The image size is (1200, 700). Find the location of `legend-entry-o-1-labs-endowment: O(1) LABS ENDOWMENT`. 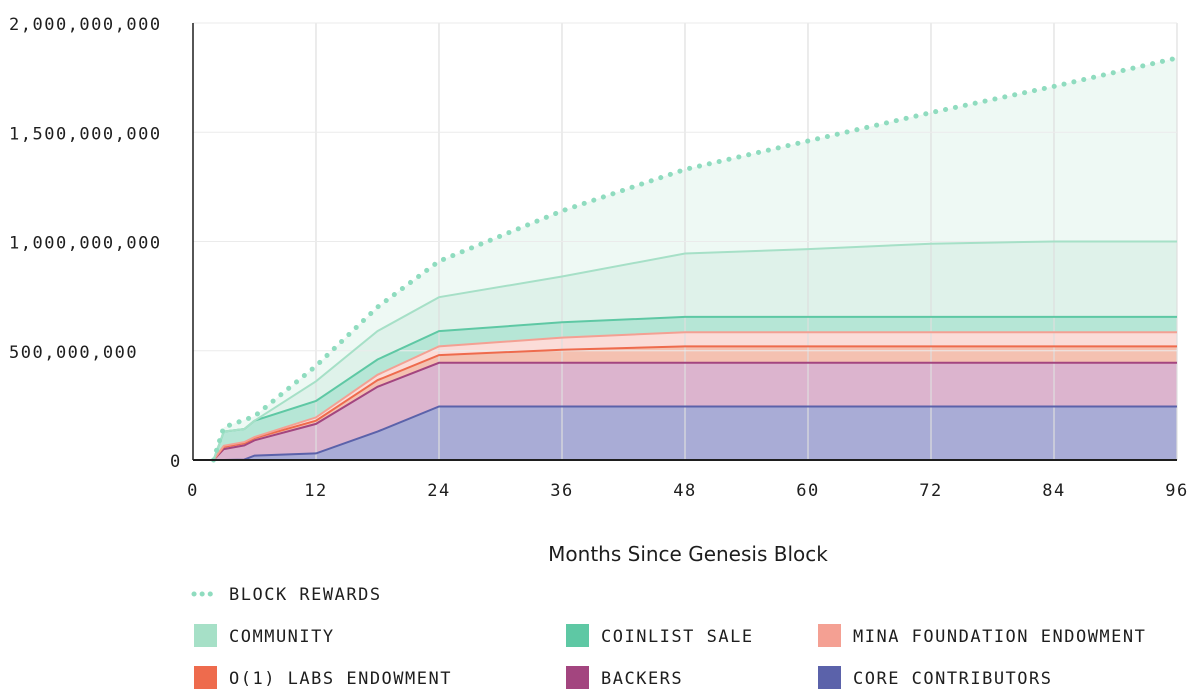

legend-entry-o-1-labs-endowment: O(1) LABS ENDOWMENT is located at coordinates (323, 677).